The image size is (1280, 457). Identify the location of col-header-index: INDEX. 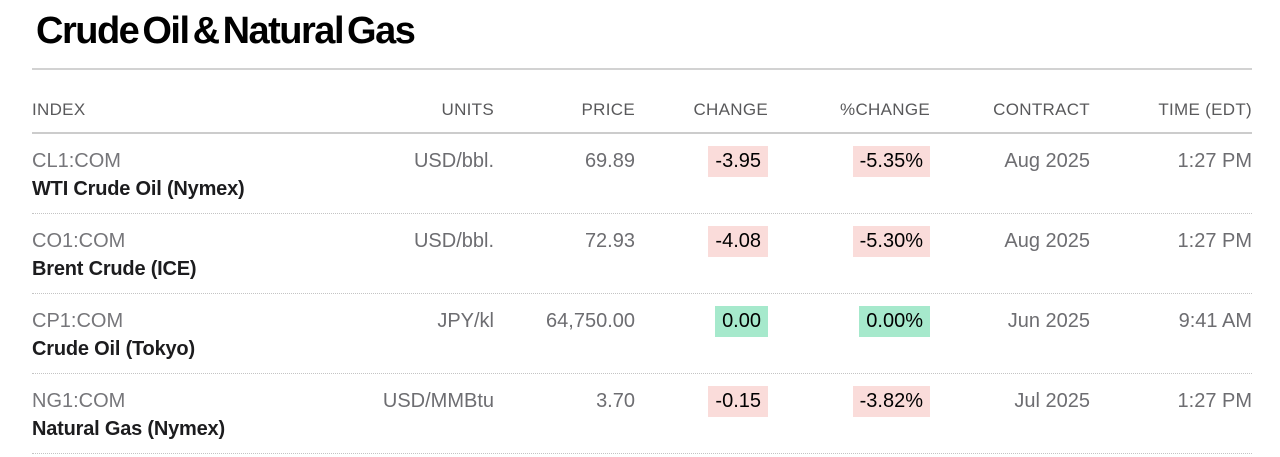
(59, 109).